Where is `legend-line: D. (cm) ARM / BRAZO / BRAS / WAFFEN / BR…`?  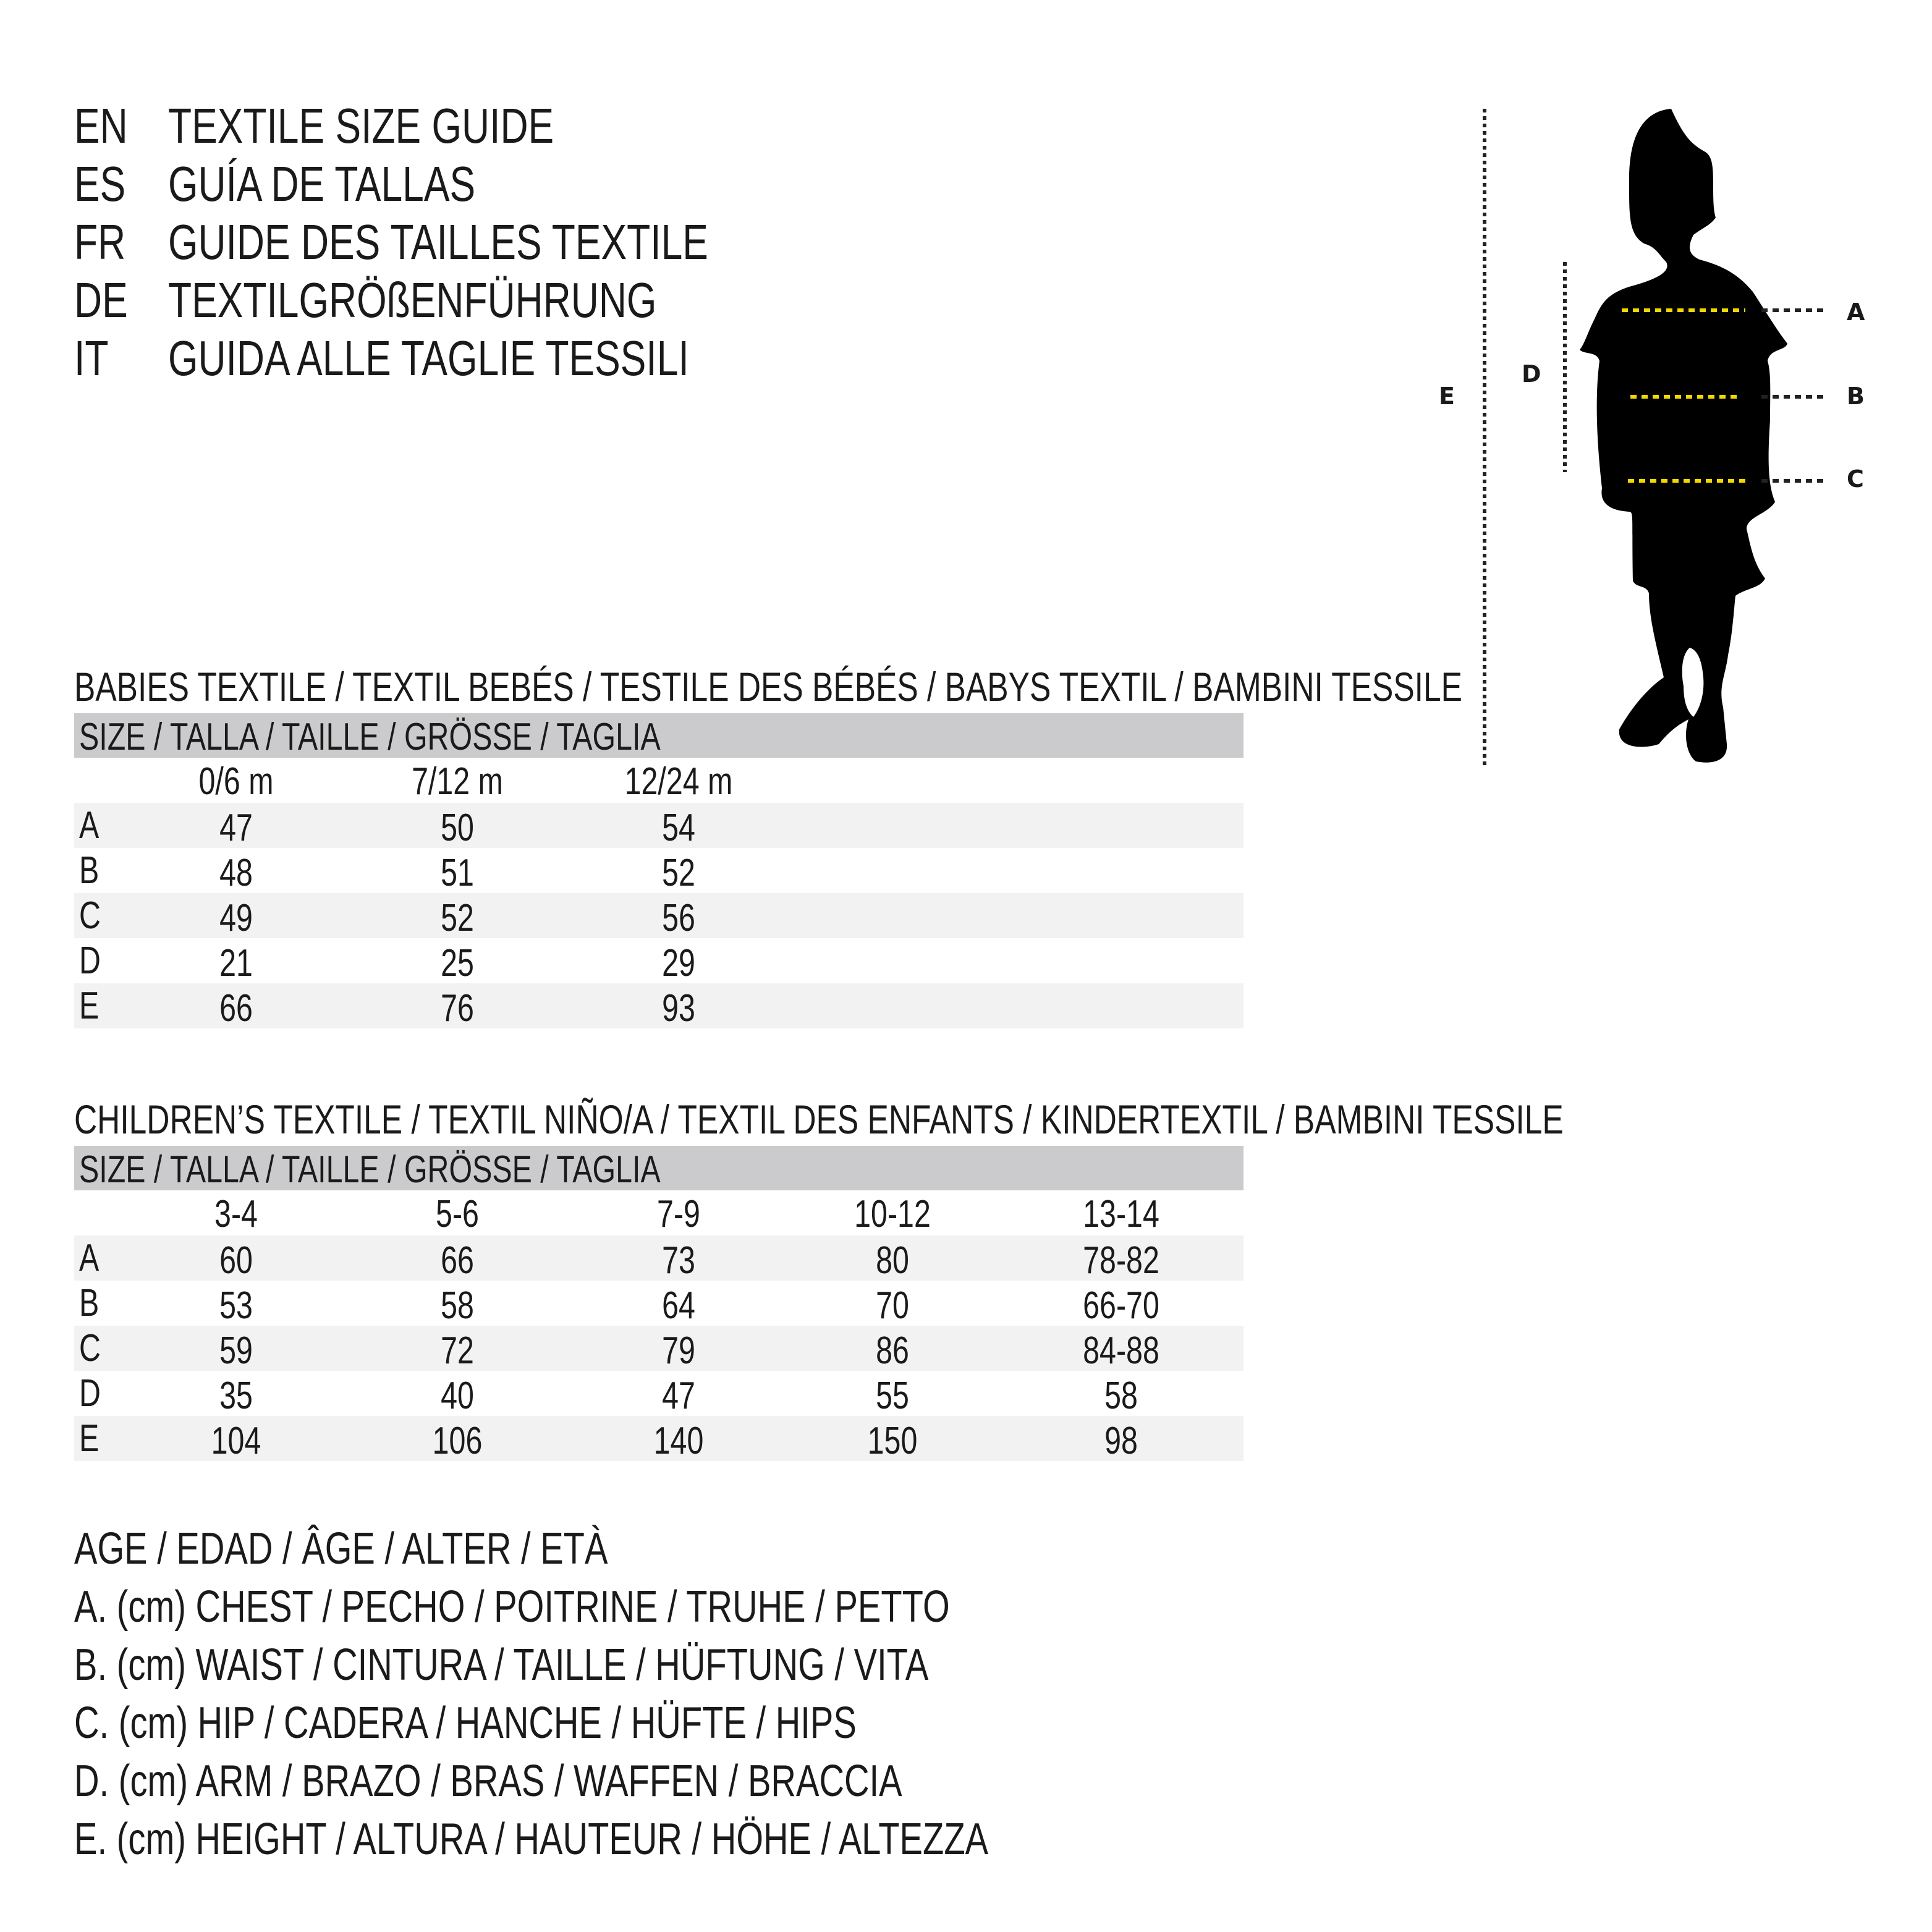 legend-line: D. (cm) ARM / BRAZO / BRAS / WAFFEN / BR… is located at coordinates (488, 1781).